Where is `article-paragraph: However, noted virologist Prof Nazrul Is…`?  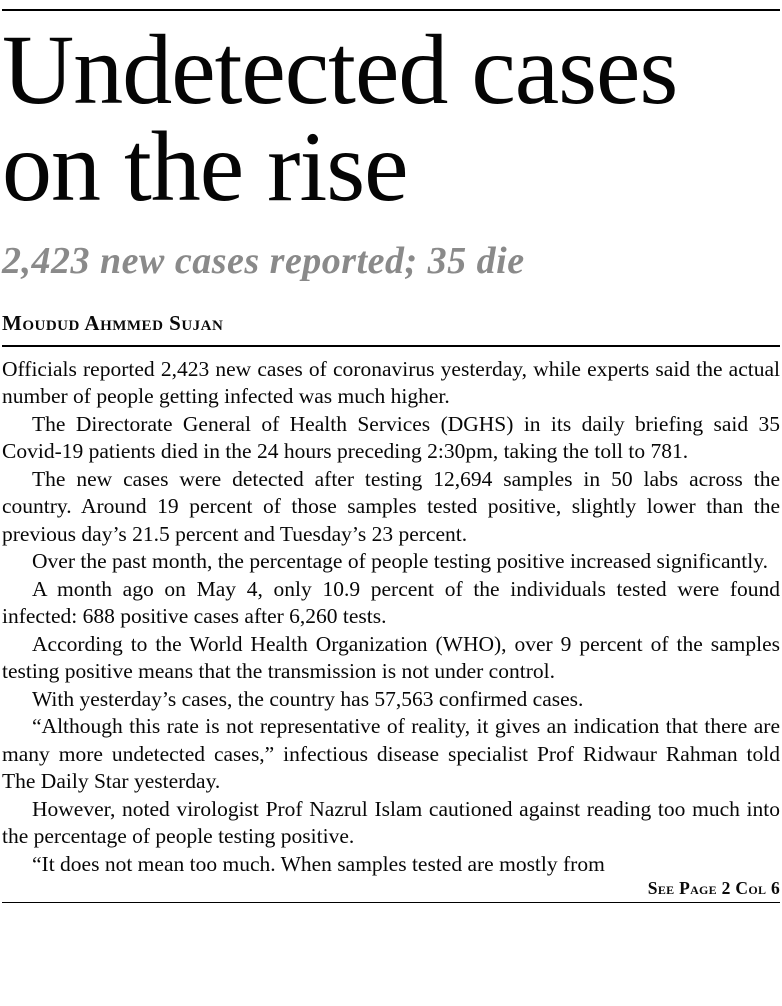
article-paragraph: However, noted virologist Prof Nazrul Is… is located at coordinates (391, 822).